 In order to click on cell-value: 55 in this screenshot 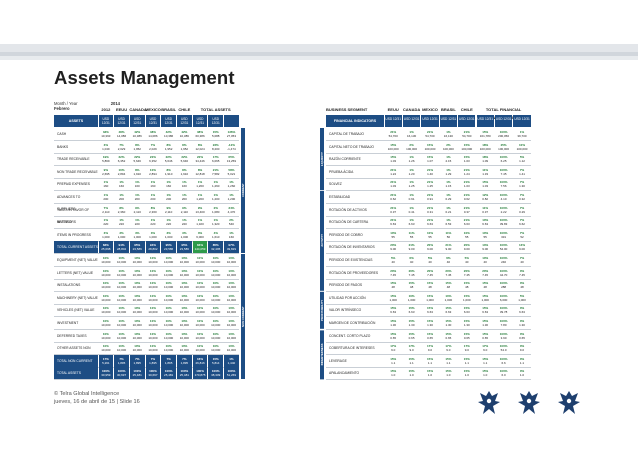, I will do `click(485, 236)`.